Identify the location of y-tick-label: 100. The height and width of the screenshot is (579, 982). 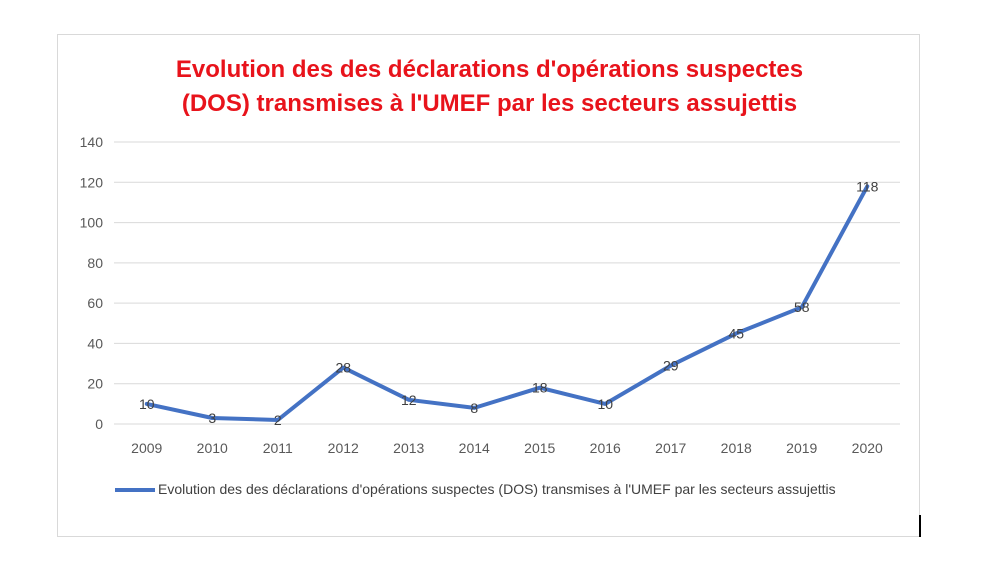
(92, 223).